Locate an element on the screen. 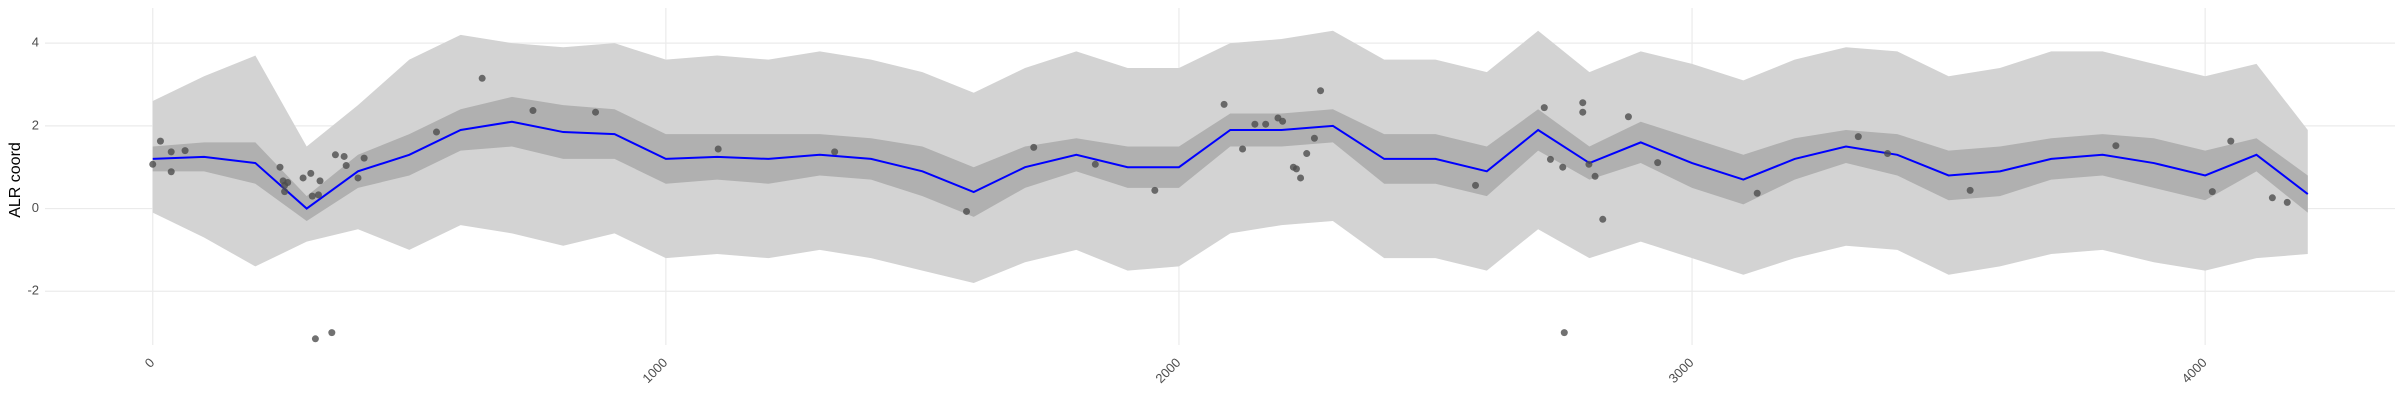 The height and width of the screenshot is (405, 2400). x-tick-label: 0 is located at coordinates (150, 363).